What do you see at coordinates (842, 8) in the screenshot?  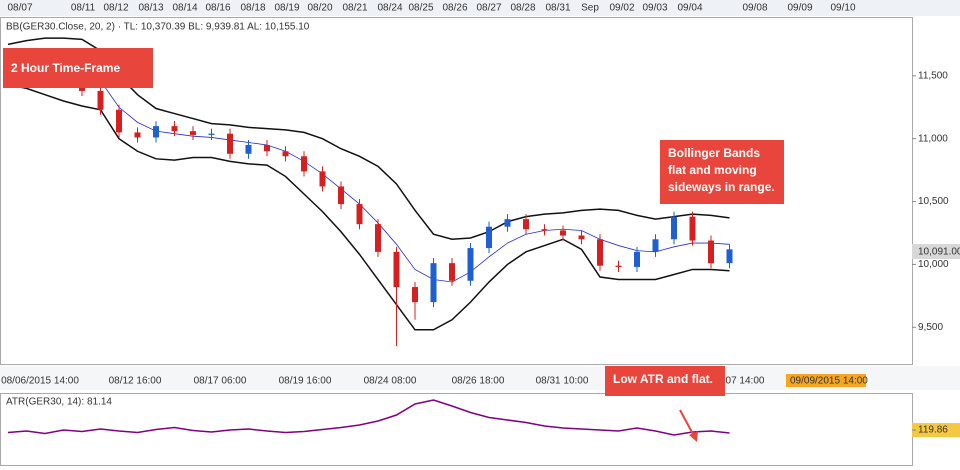 I see `top-date: 09/10` at bounding box center [842, 8].